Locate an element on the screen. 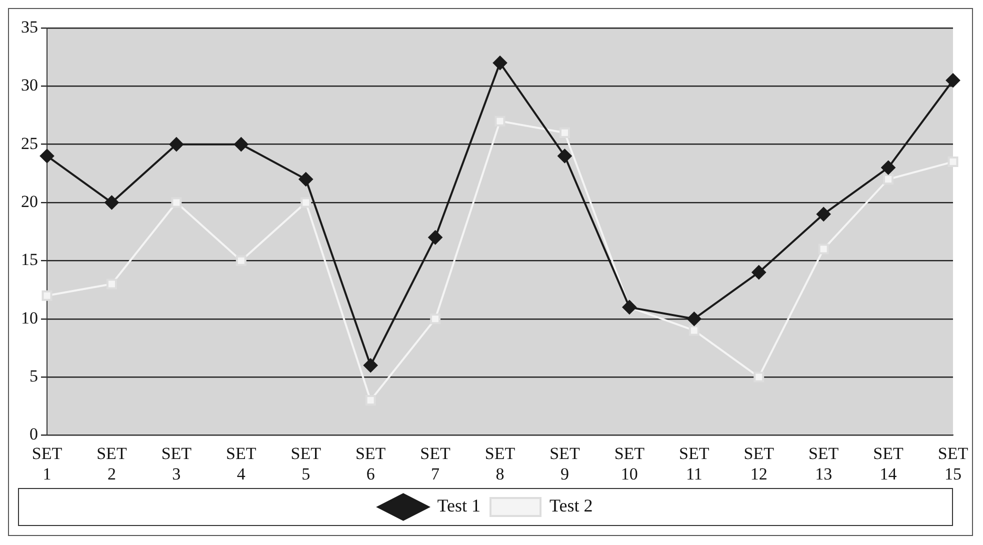  legend-label: Test 1 is located at coordinates (458, 506).